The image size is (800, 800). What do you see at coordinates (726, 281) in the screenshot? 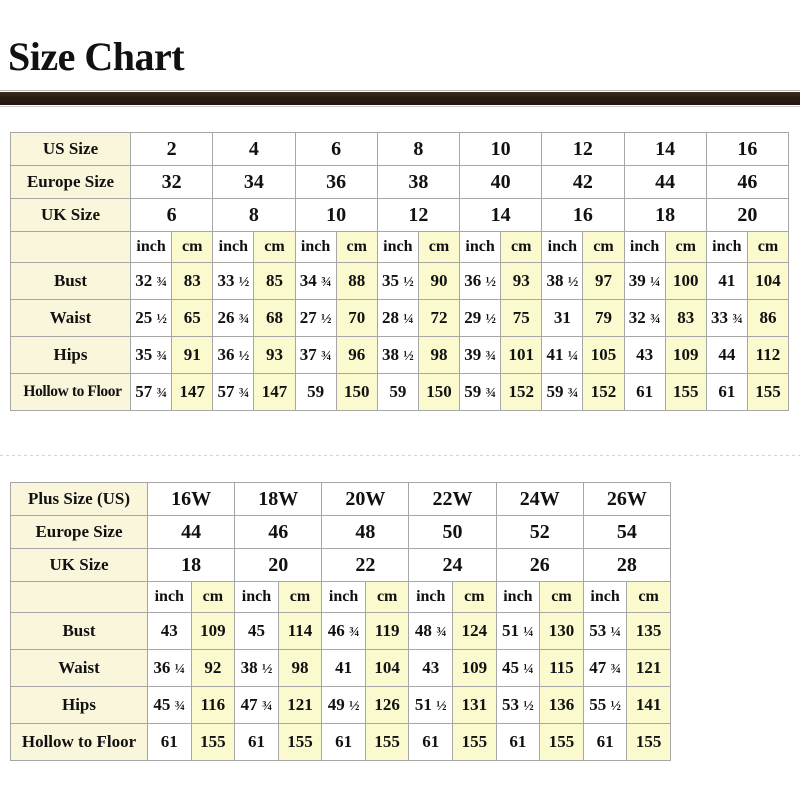
I see `row-bust-cell: 41` at bounding box center [726, 281].